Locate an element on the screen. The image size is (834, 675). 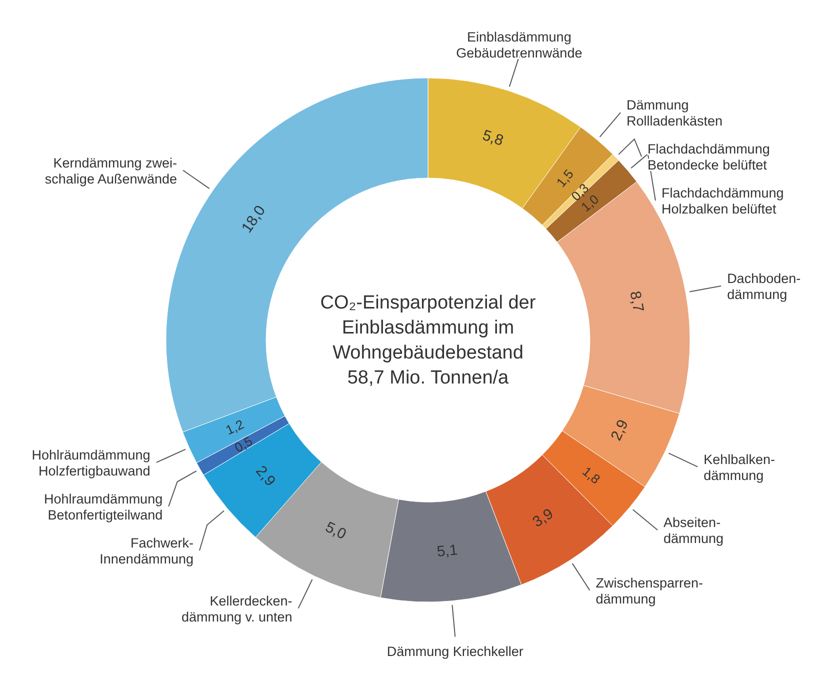
slice-label: Einblasdämmung Gebäudetrennwände is located at coordinates (519, 44).